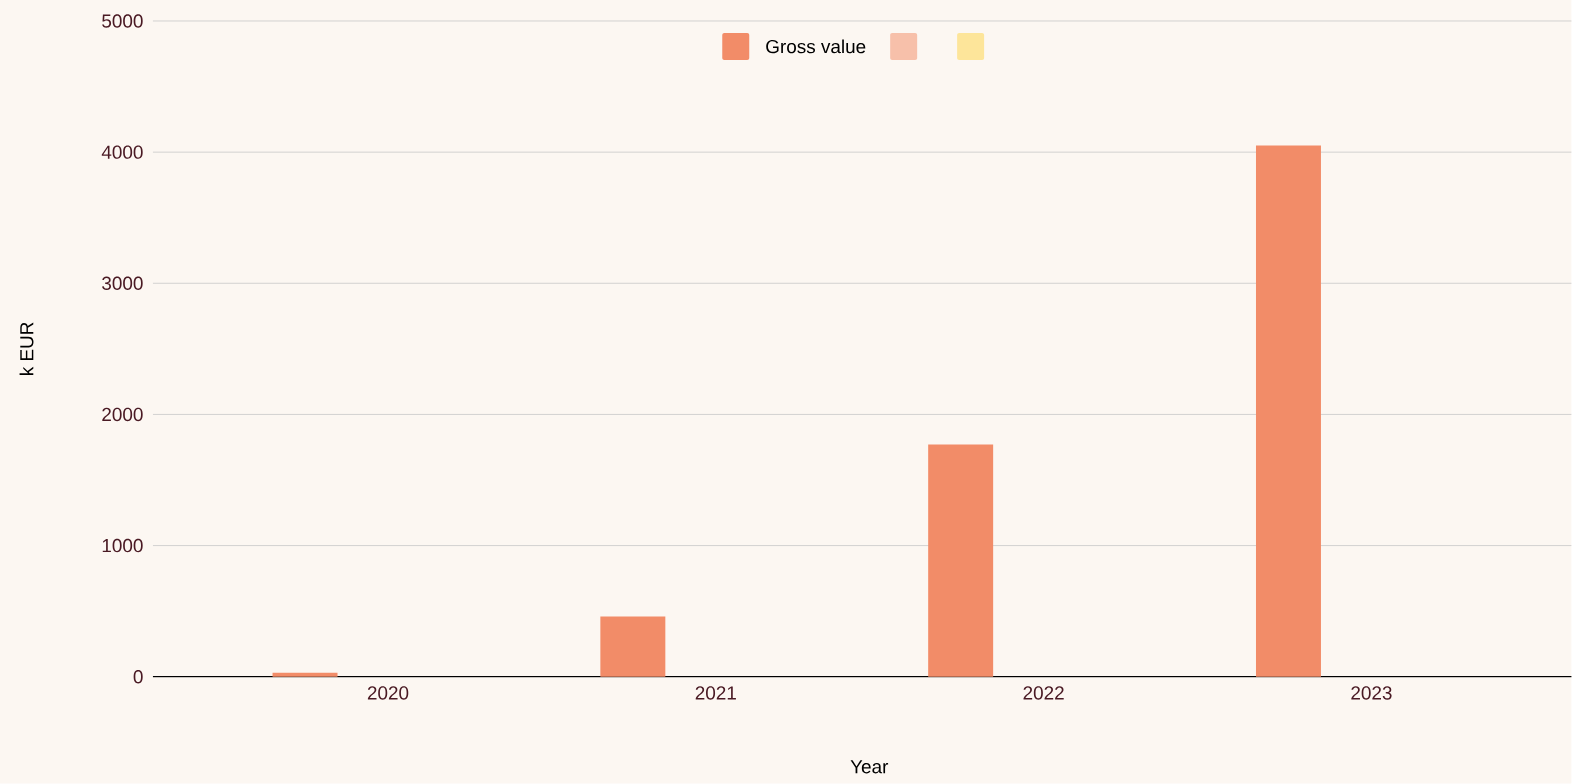 The height and width of the screenshot is (784, 1572). What do you see at coordinates (122, 21) in the screenshot?
I see `y-tick-label: 5000` at bounding box center [122, 21].